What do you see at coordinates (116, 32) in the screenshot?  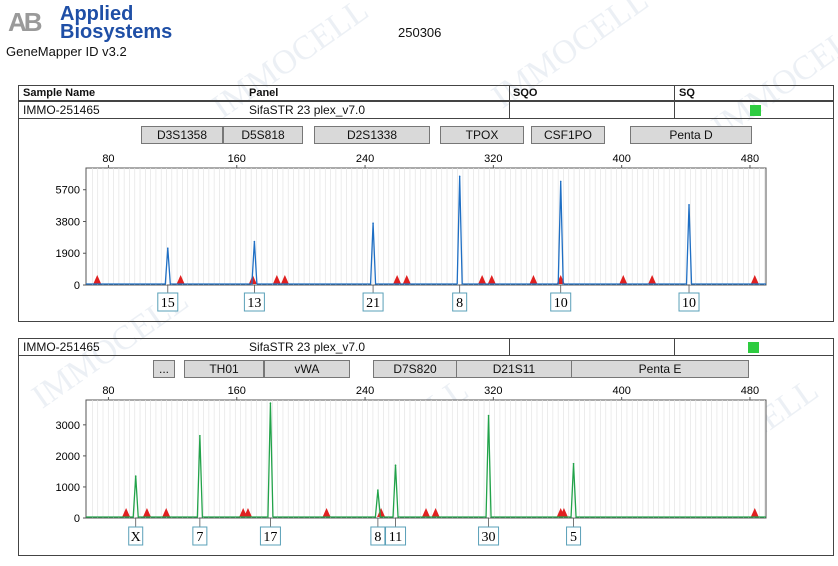 I see `logo-text-biosystems: Biosystems` at bounding box center [116, 32].